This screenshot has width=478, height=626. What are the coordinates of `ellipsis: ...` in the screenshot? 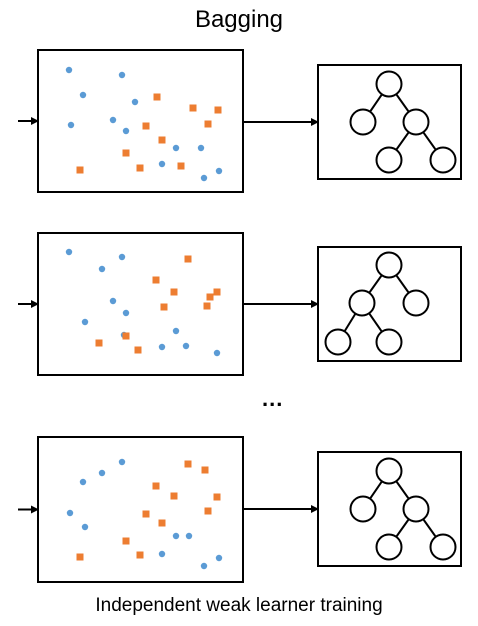 It's located at (273, 398).